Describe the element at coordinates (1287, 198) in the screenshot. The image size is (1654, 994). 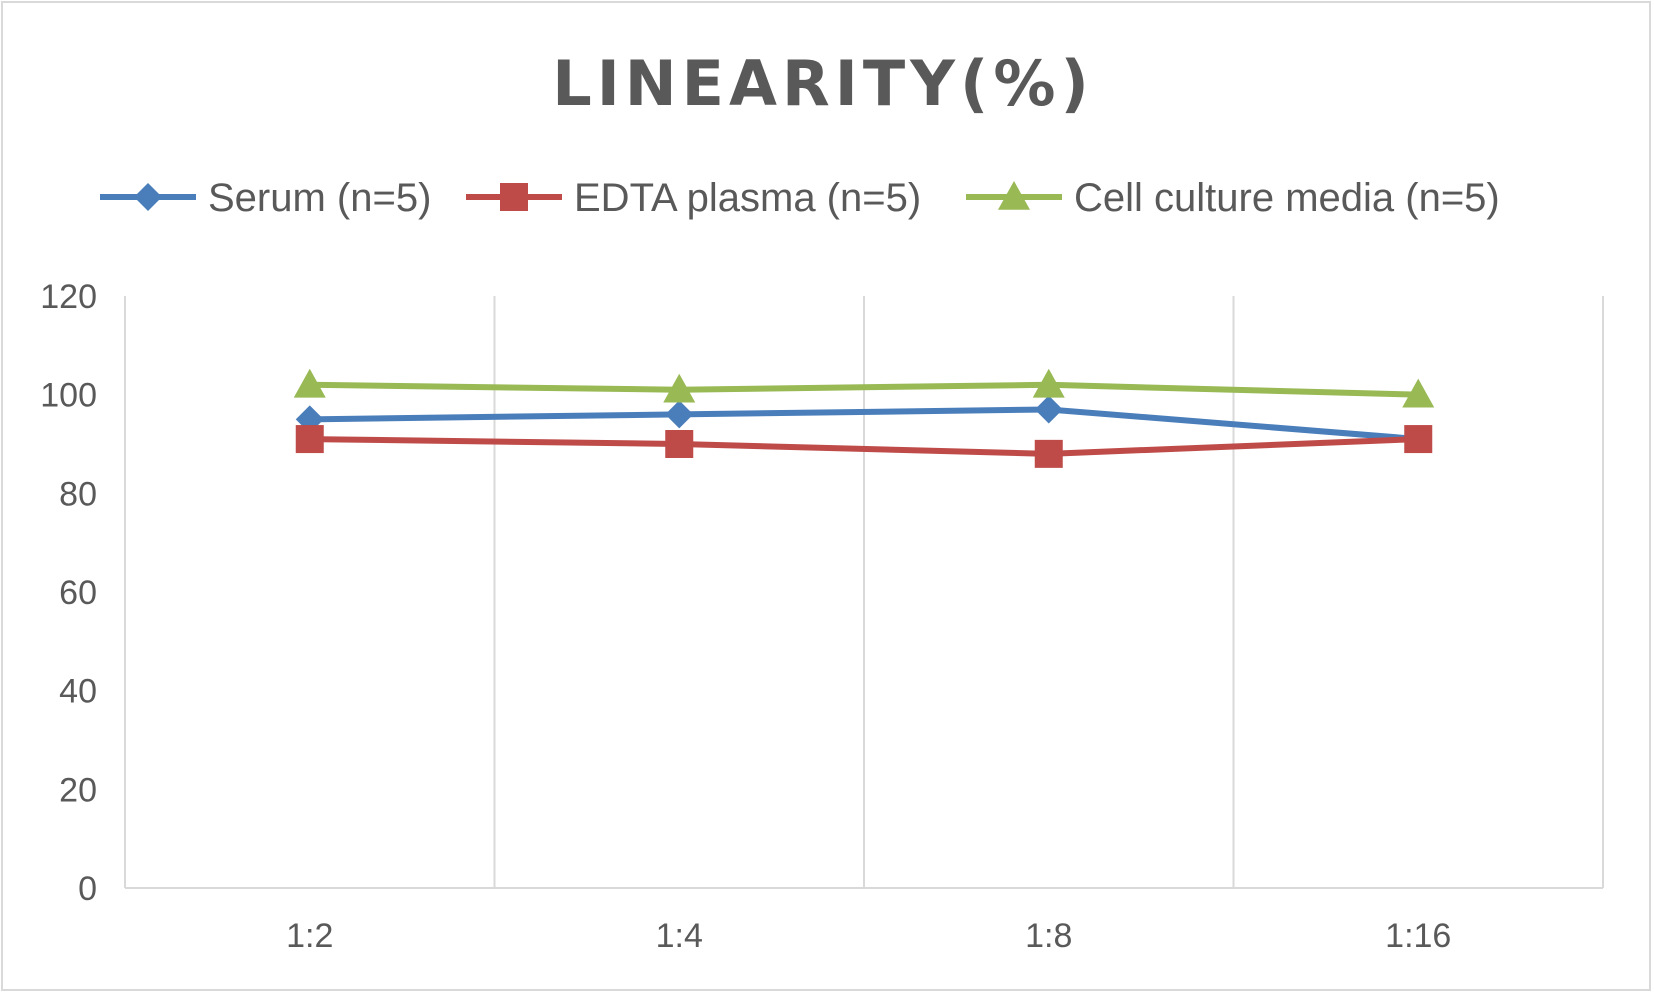
I see `legend-label: Cell culture media (n=5)` at that location.